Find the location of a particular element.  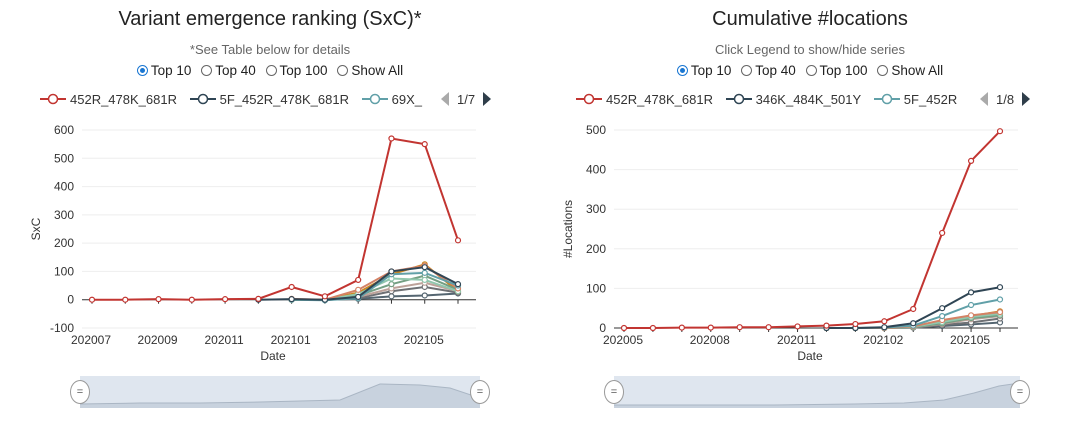

x-axis-label: Date is located at coordinates (273, 356).